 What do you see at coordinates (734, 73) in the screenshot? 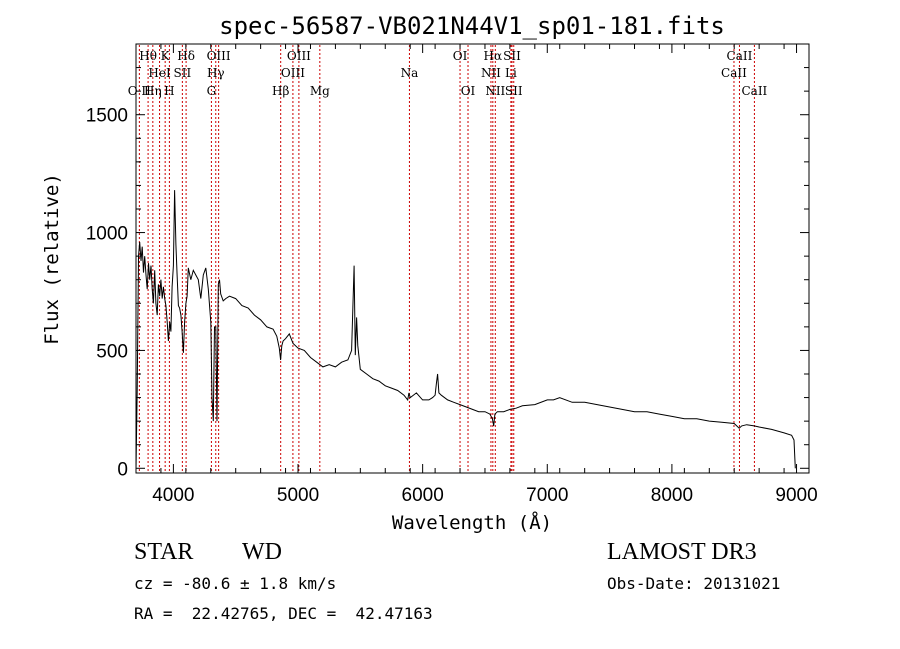
I see `line-marker-label-24: CaII` at bounding box center [734, 73].